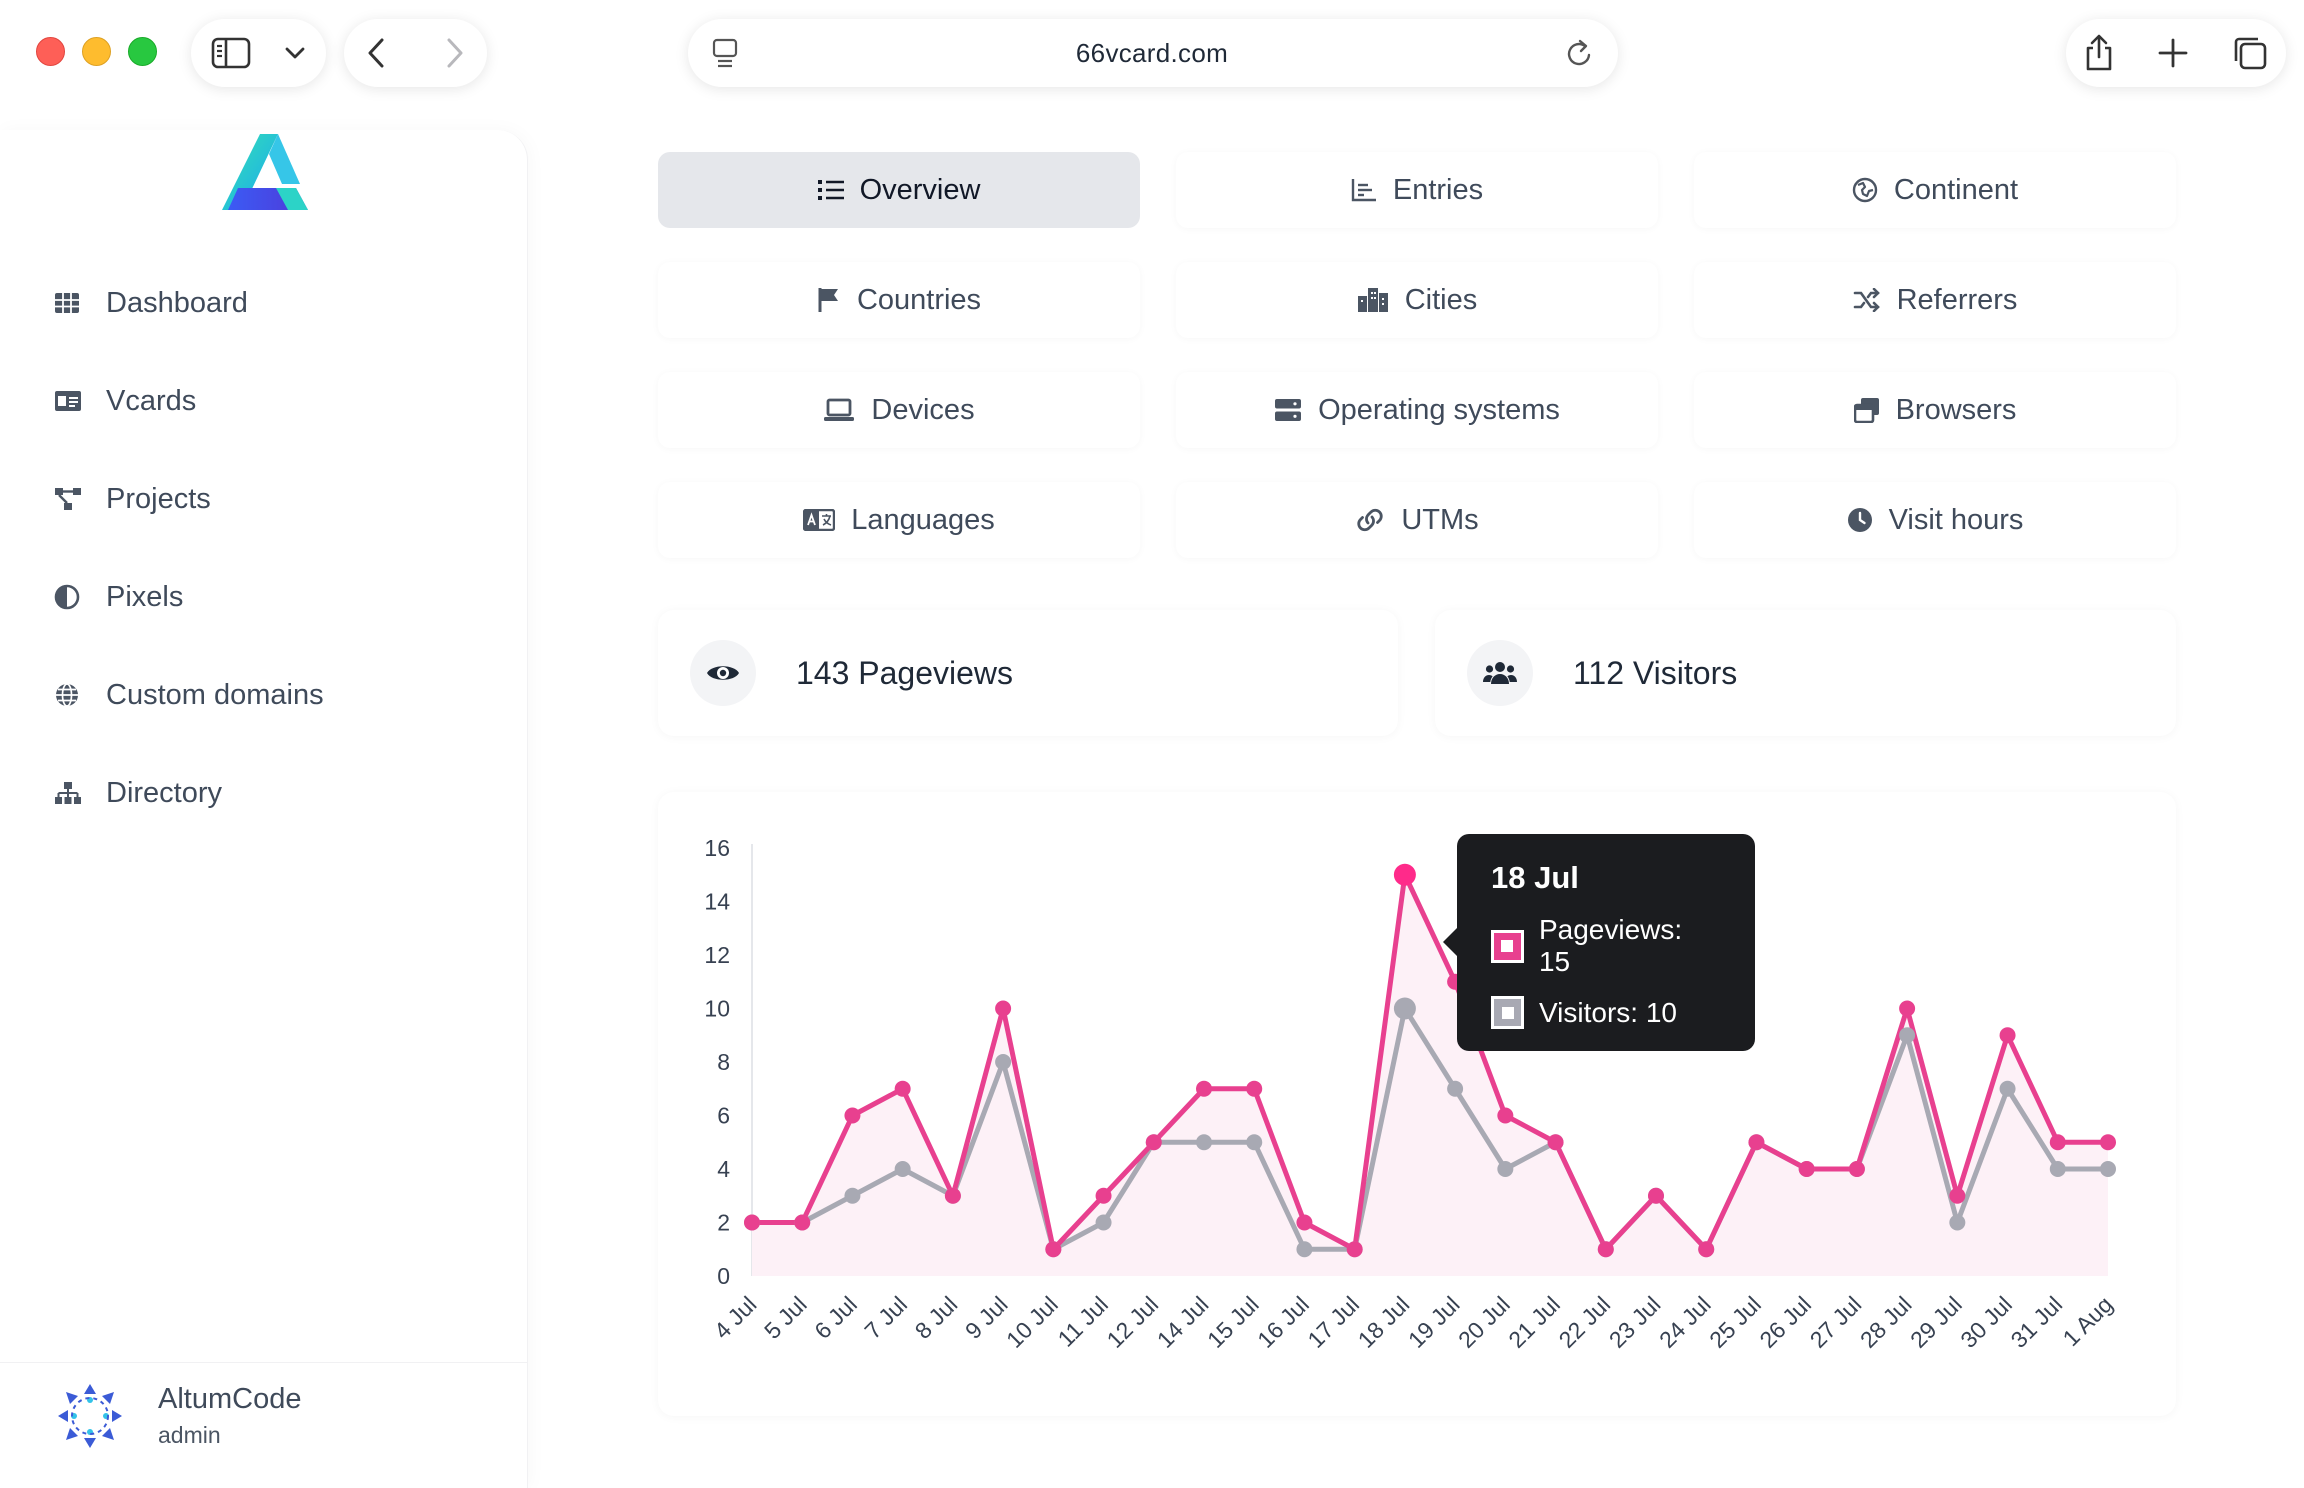 This screenshot has width=2304, height=1488. I want to click on sidebar-item-projects: Projects, so click(189, 499).